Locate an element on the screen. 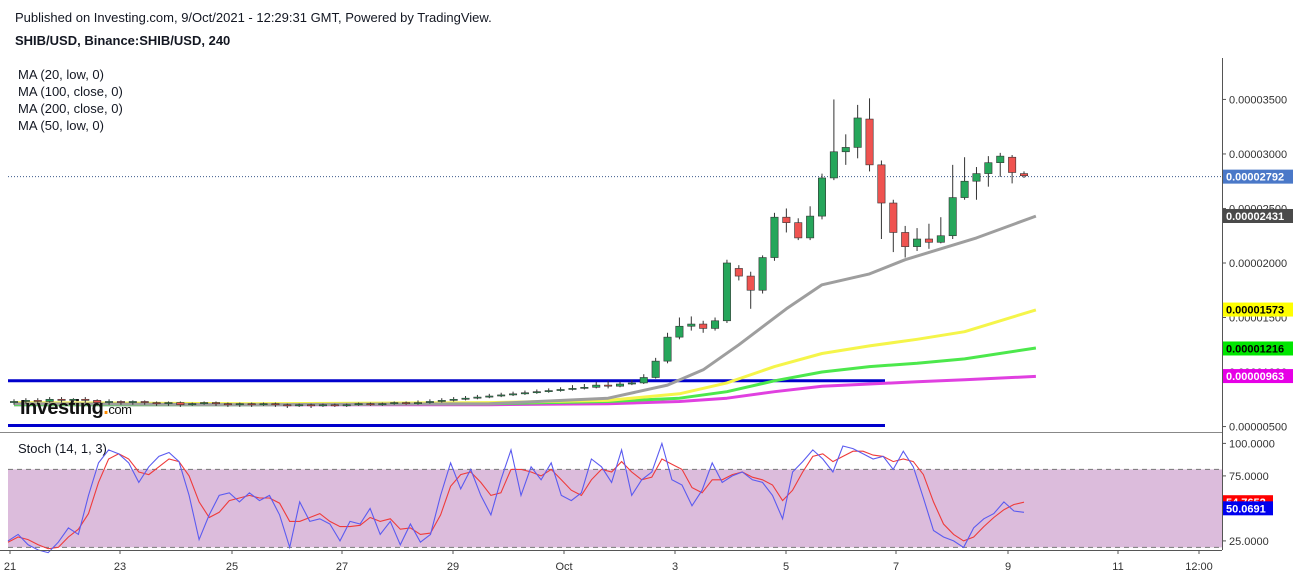  price-tag-label: 0.00001573 is located at coordinates (1255, 311).